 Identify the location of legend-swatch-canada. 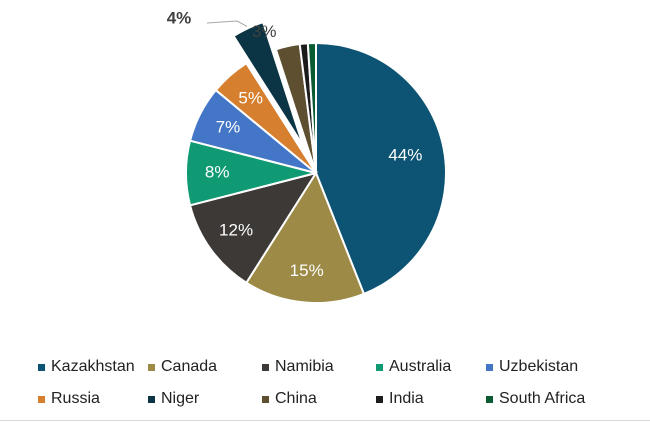
(151, 367).